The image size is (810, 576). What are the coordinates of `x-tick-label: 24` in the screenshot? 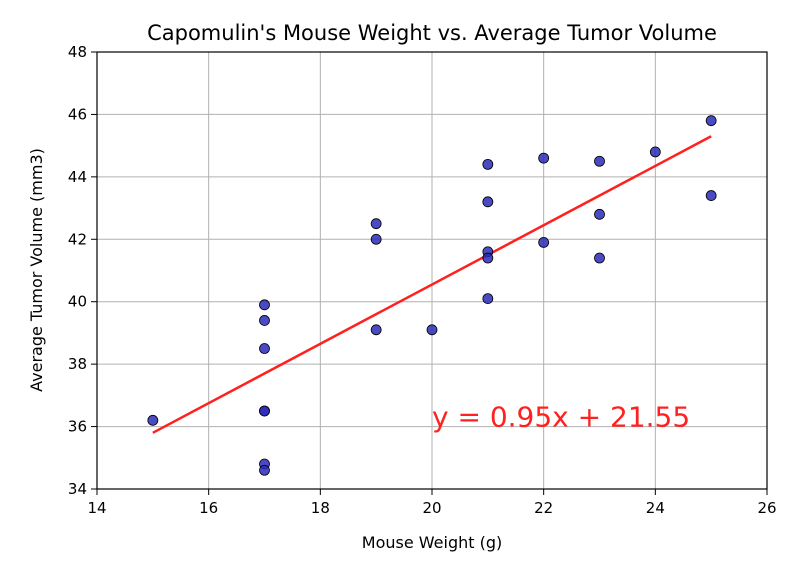 It's located at (655, 508).